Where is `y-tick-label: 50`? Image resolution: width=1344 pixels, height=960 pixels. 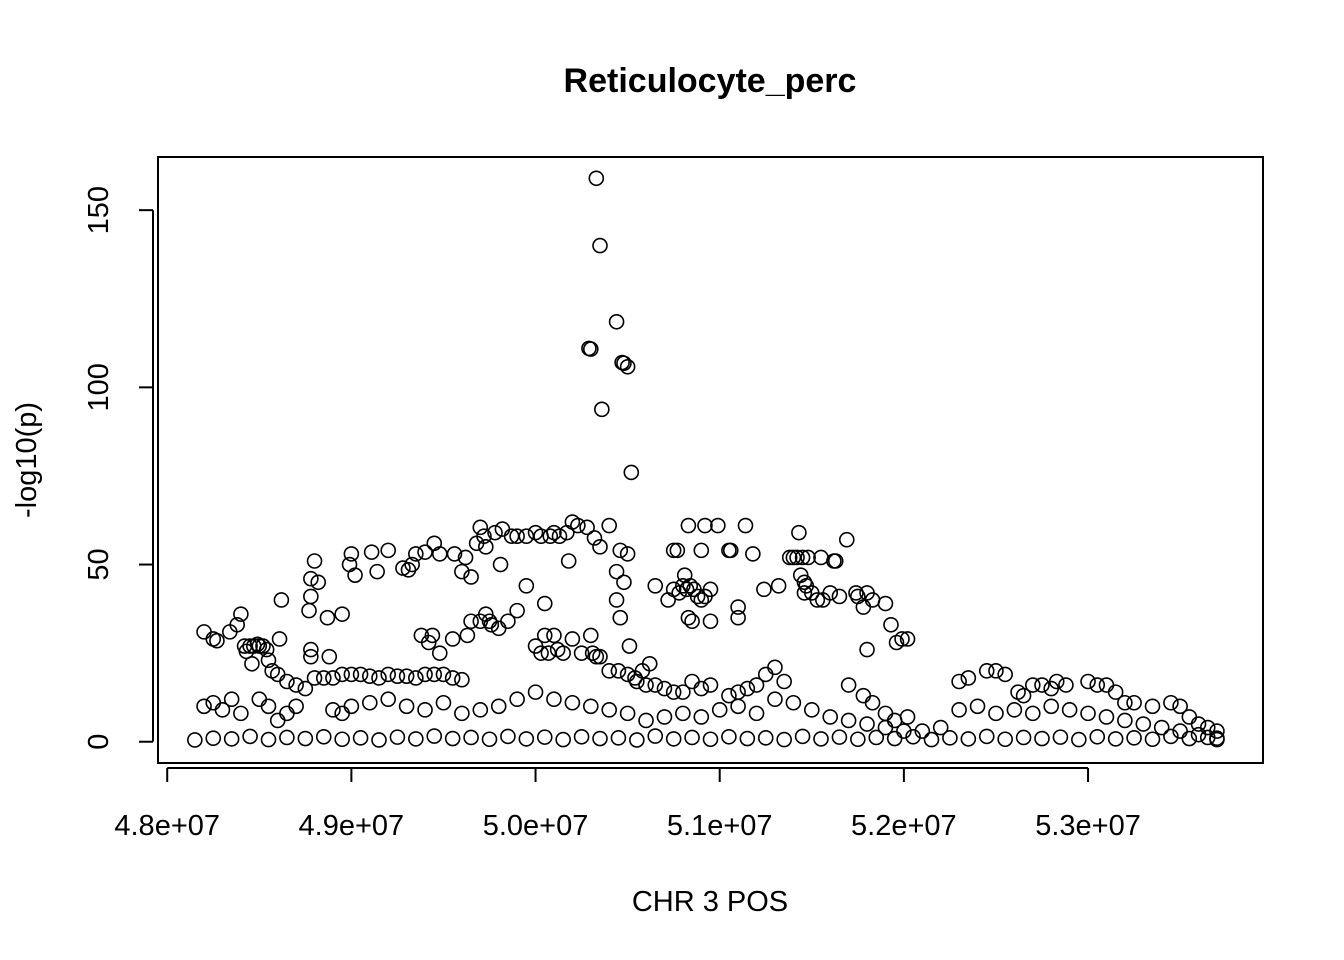 y-tick-label: 50 is located at coordinates (99, 564).